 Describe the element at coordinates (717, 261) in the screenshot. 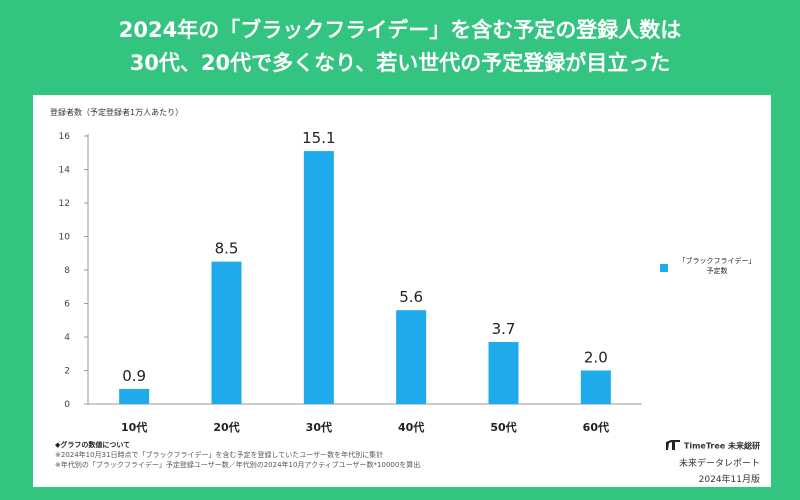

I see `legend-label-line-1: 「ブラックフライデー」` at that location.